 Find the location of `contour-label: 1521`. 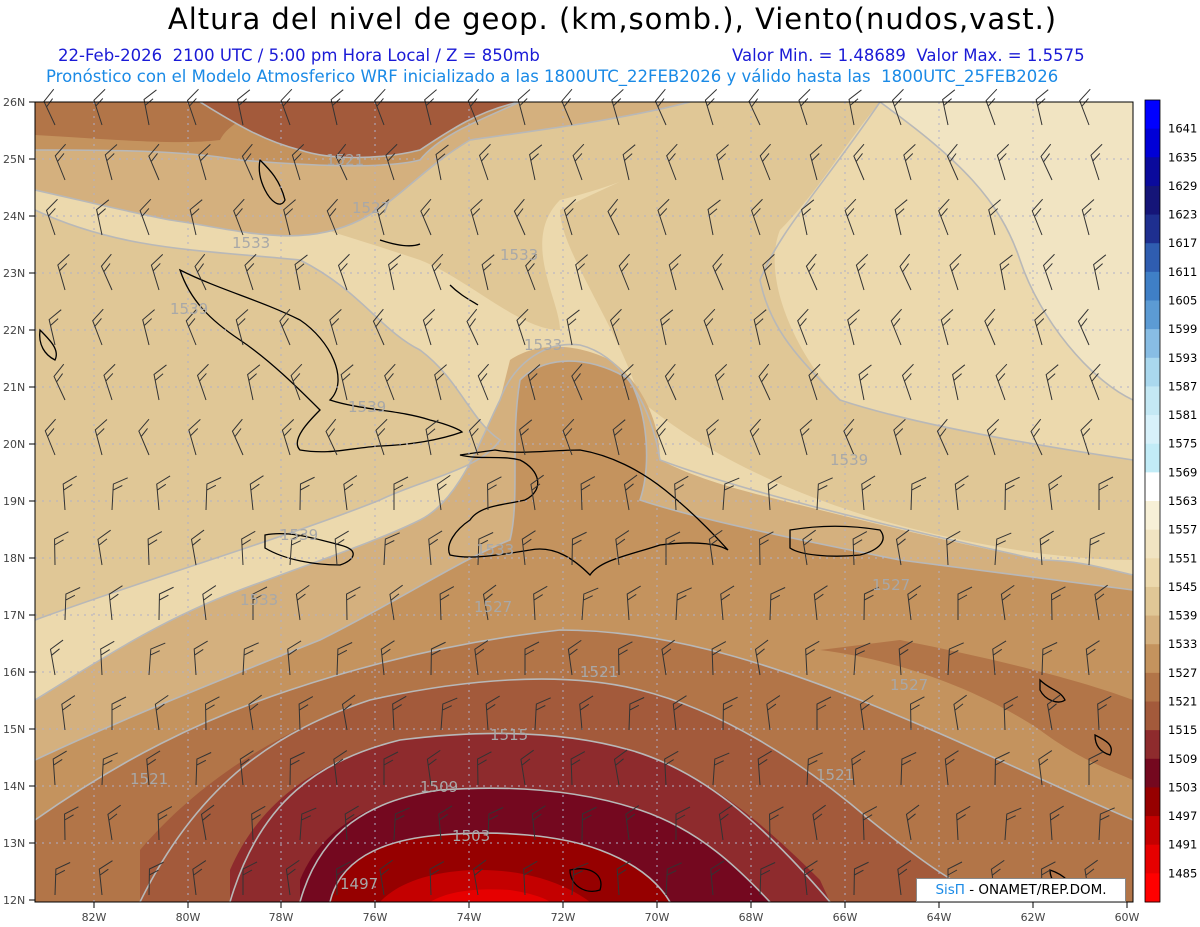

contour-label: 1521 is located at coordinates (345, 160).